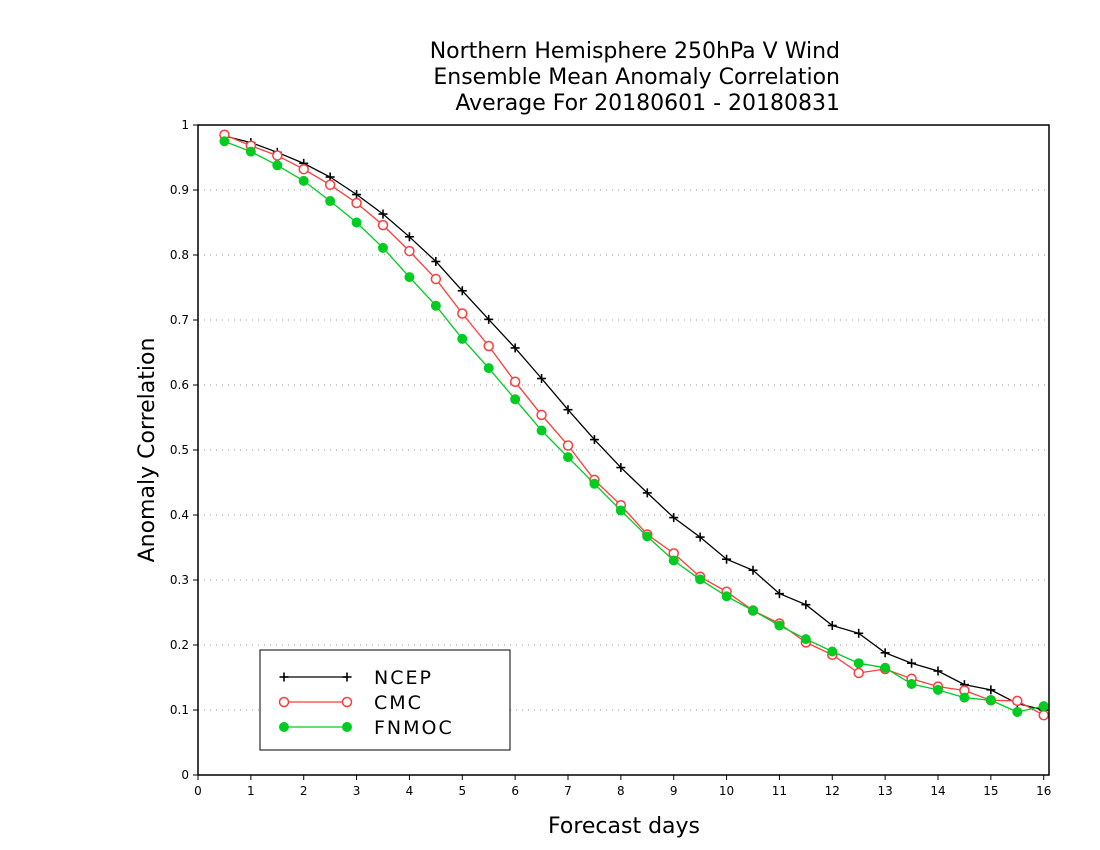 This screenshot has width=1100, height=850. I want to click on y-tick-label: 0.2, so click(179, 645).